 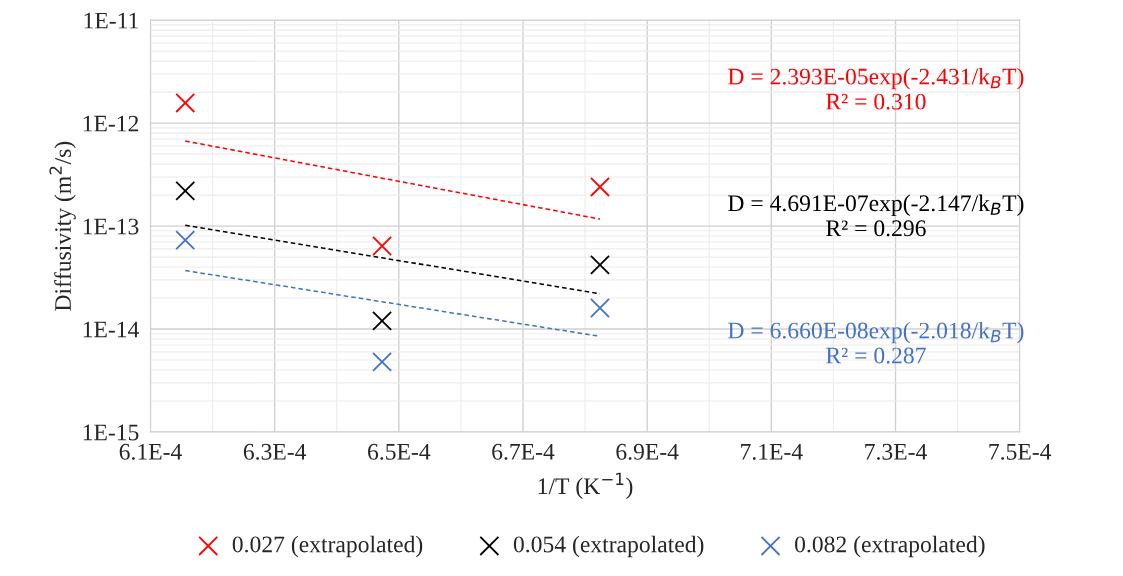 I want to click on x-tick-label: 6.9E-4, so click(x=647, y=451).